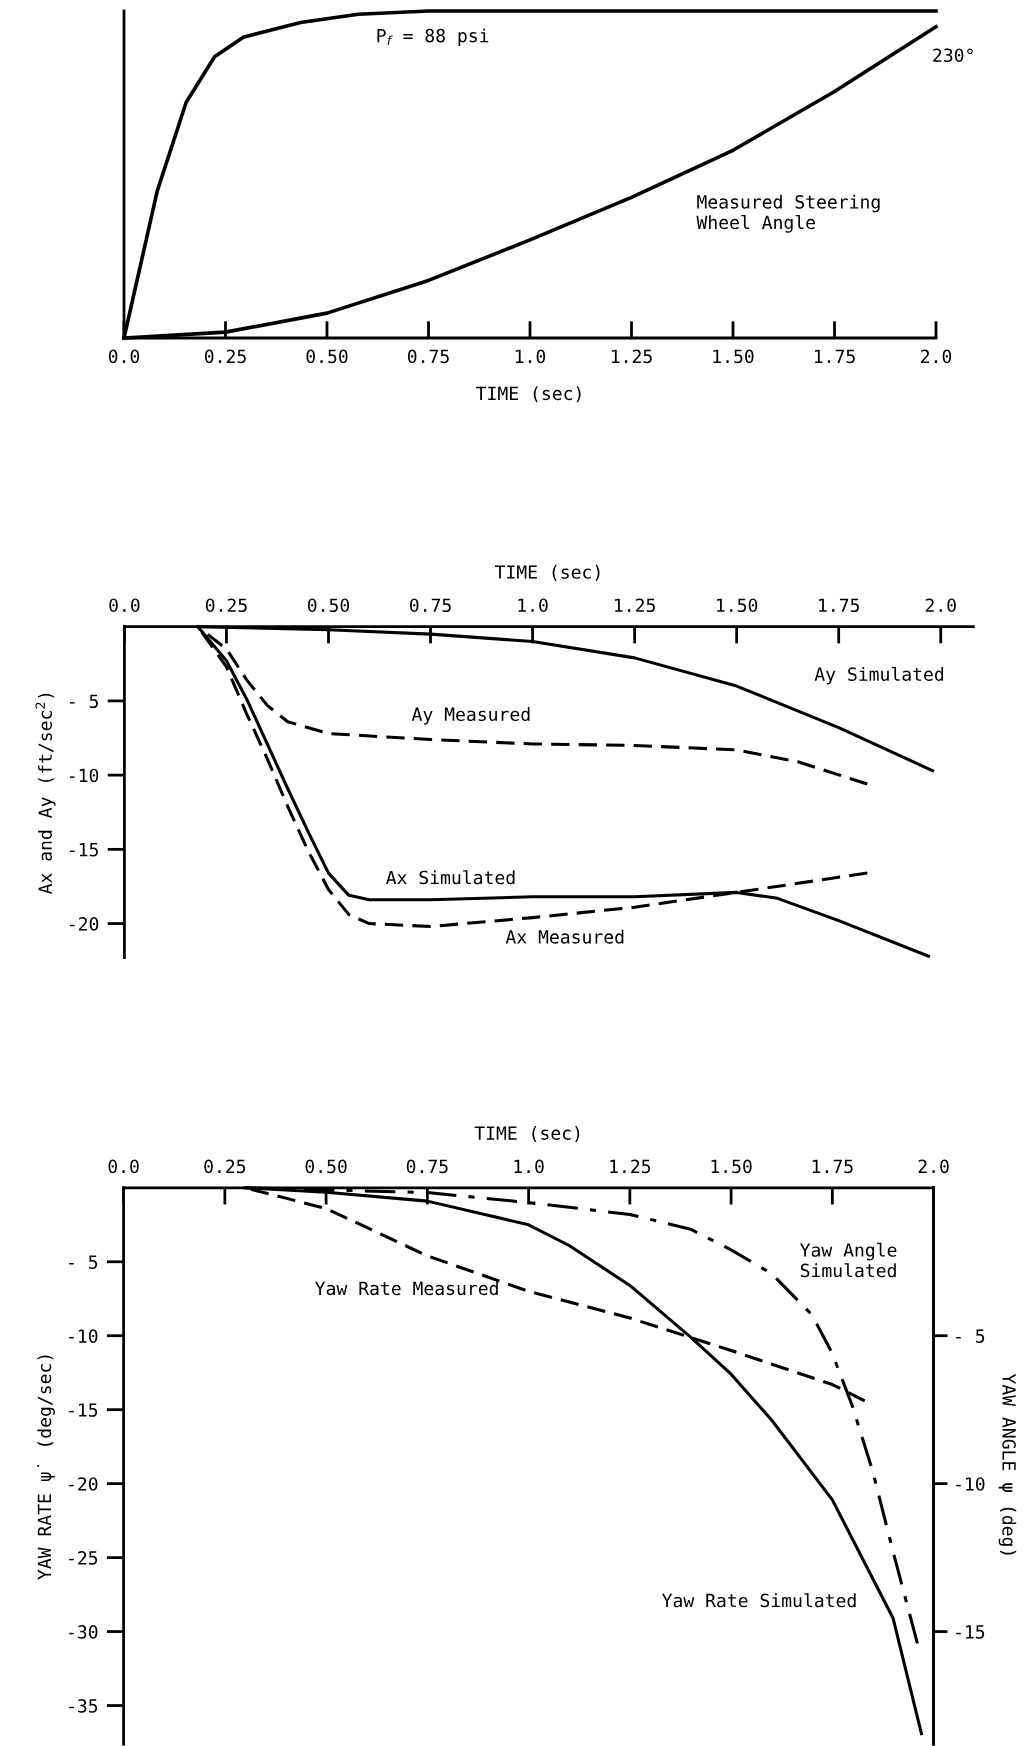  I want to click on series-label: Ax Simulated, so click(450, 877).